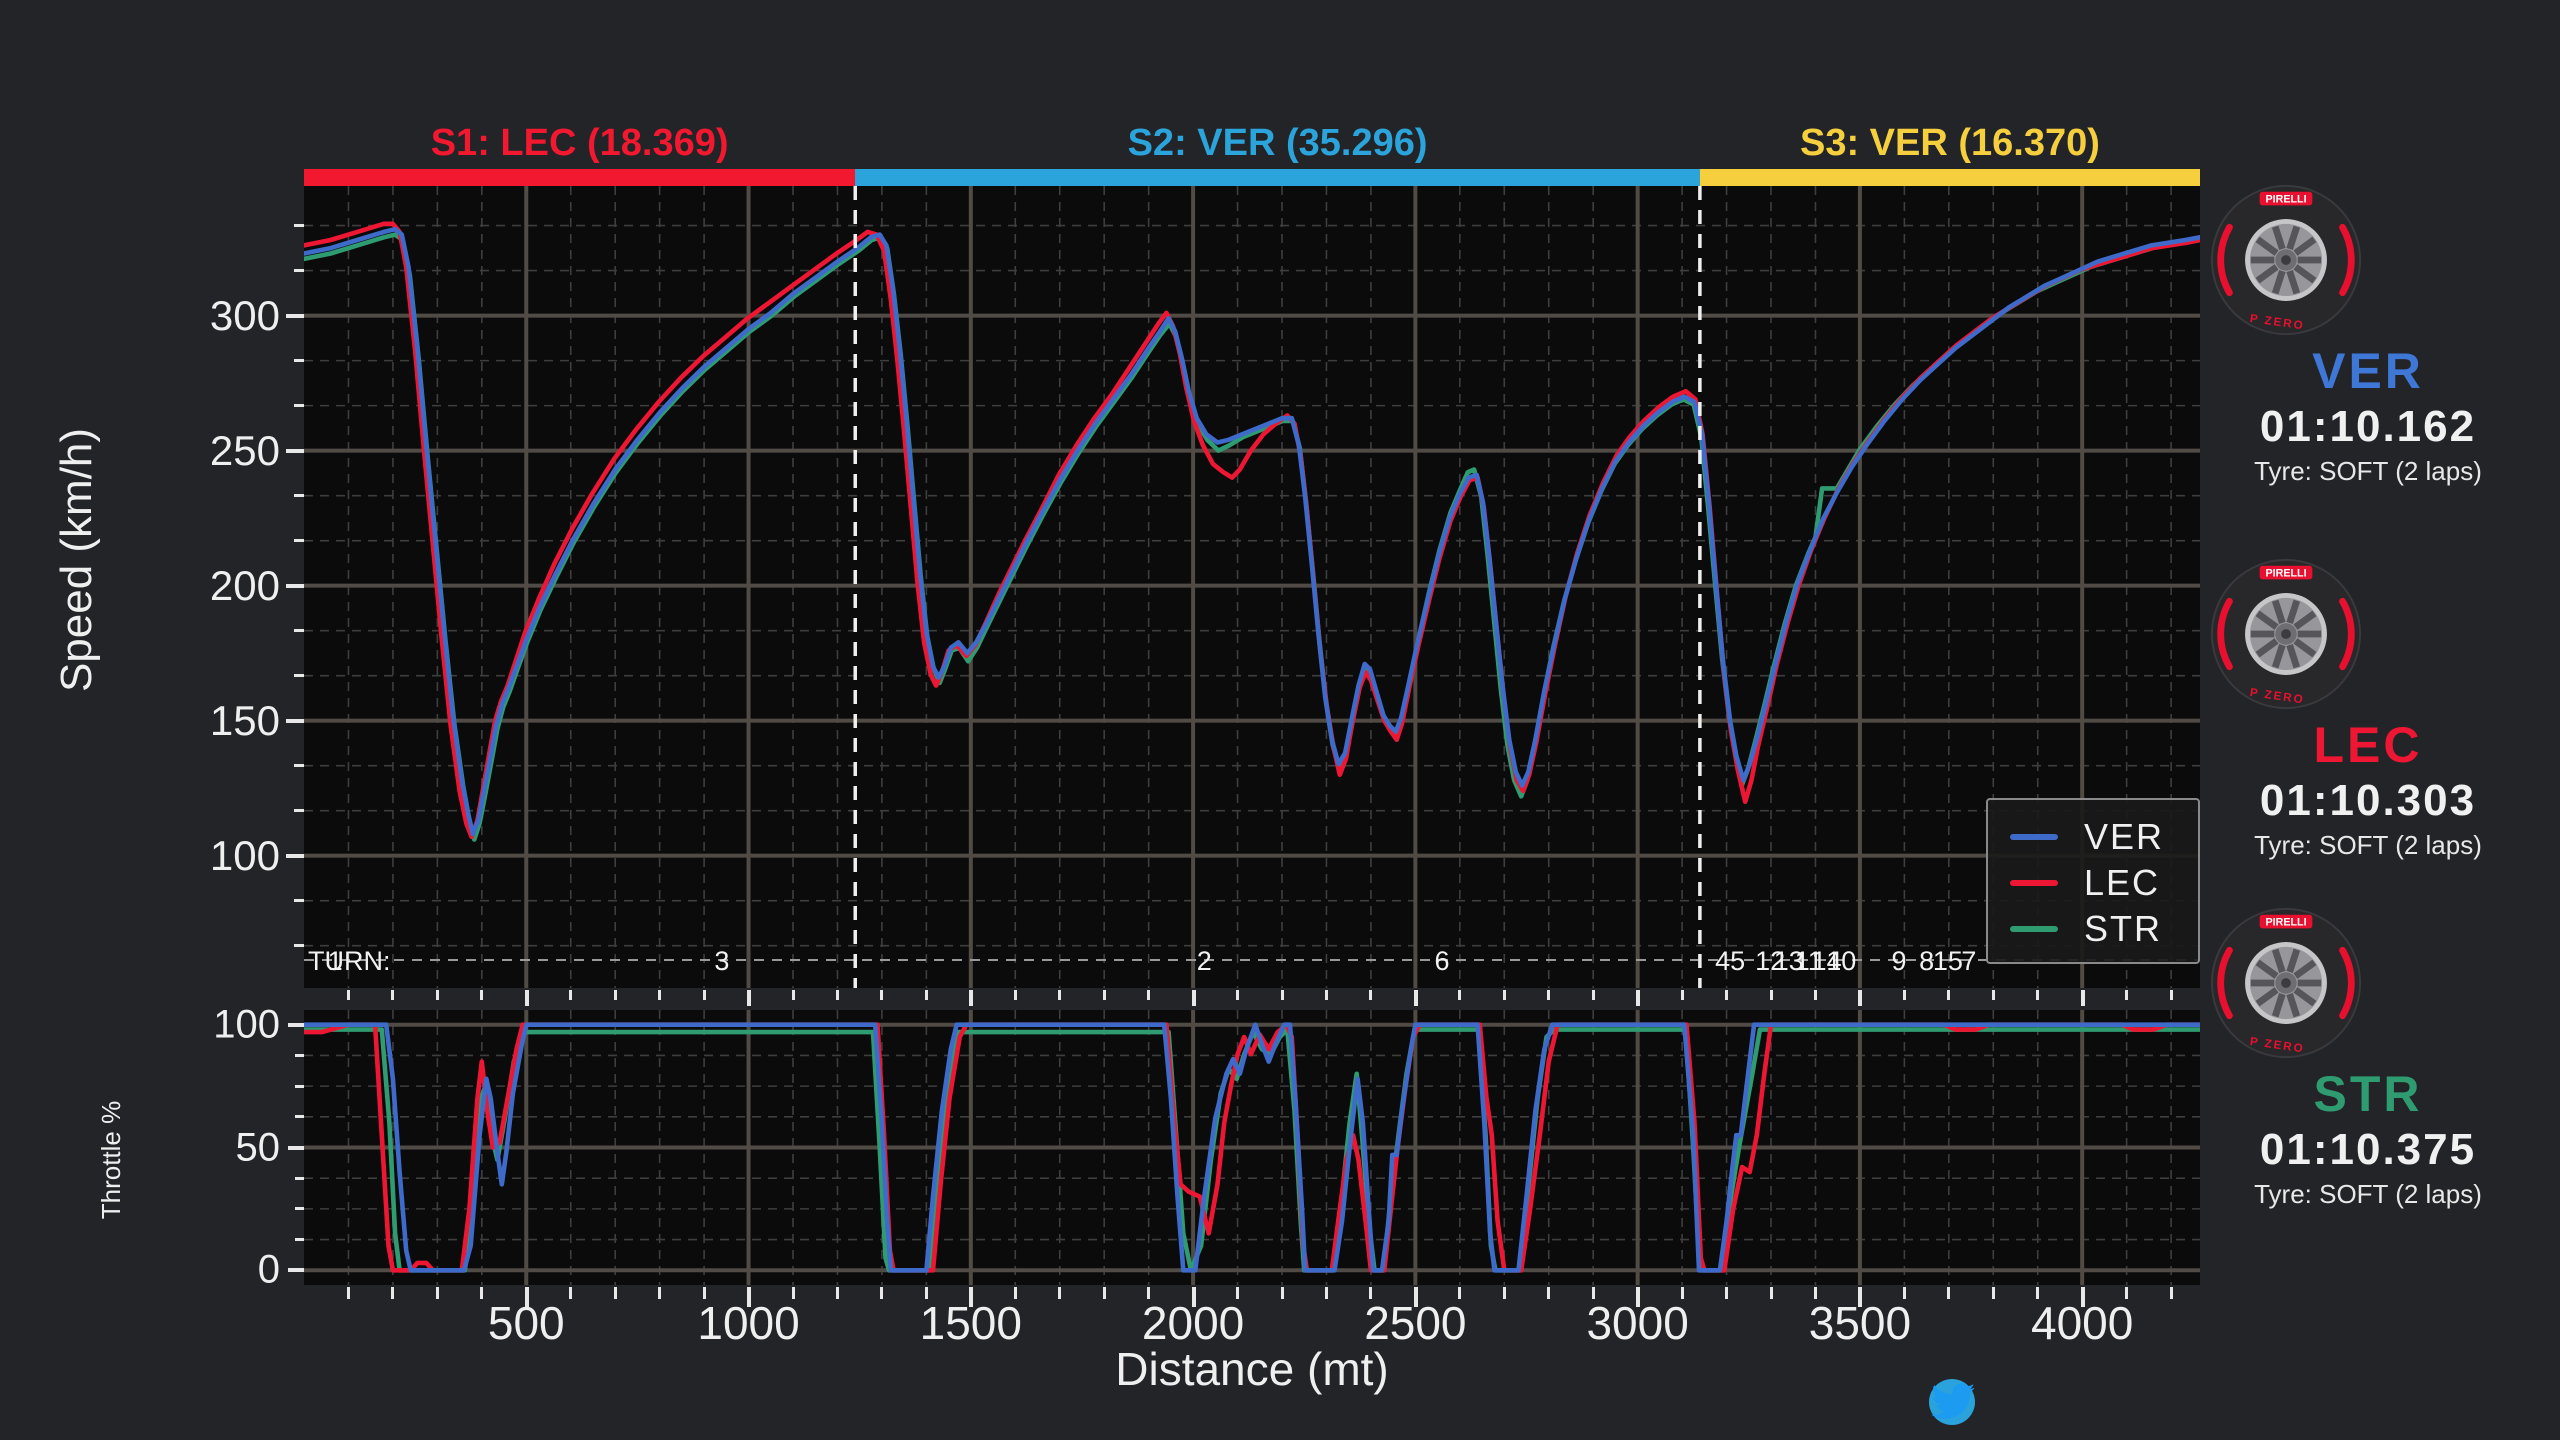 Image resolution: width=2560 pixels, height=1440 pixels. What do you see at coordinates (349, 961) in the screenshot?
I see `turn-prefix-label: TURN:` at bounding box center [349, 961].